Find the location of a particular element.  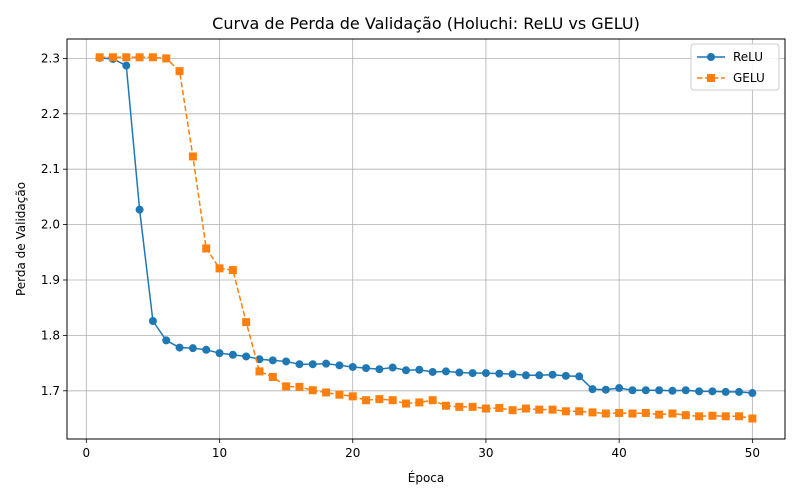

y-tick-label: 1.8 is located at coordinates (50, 335).